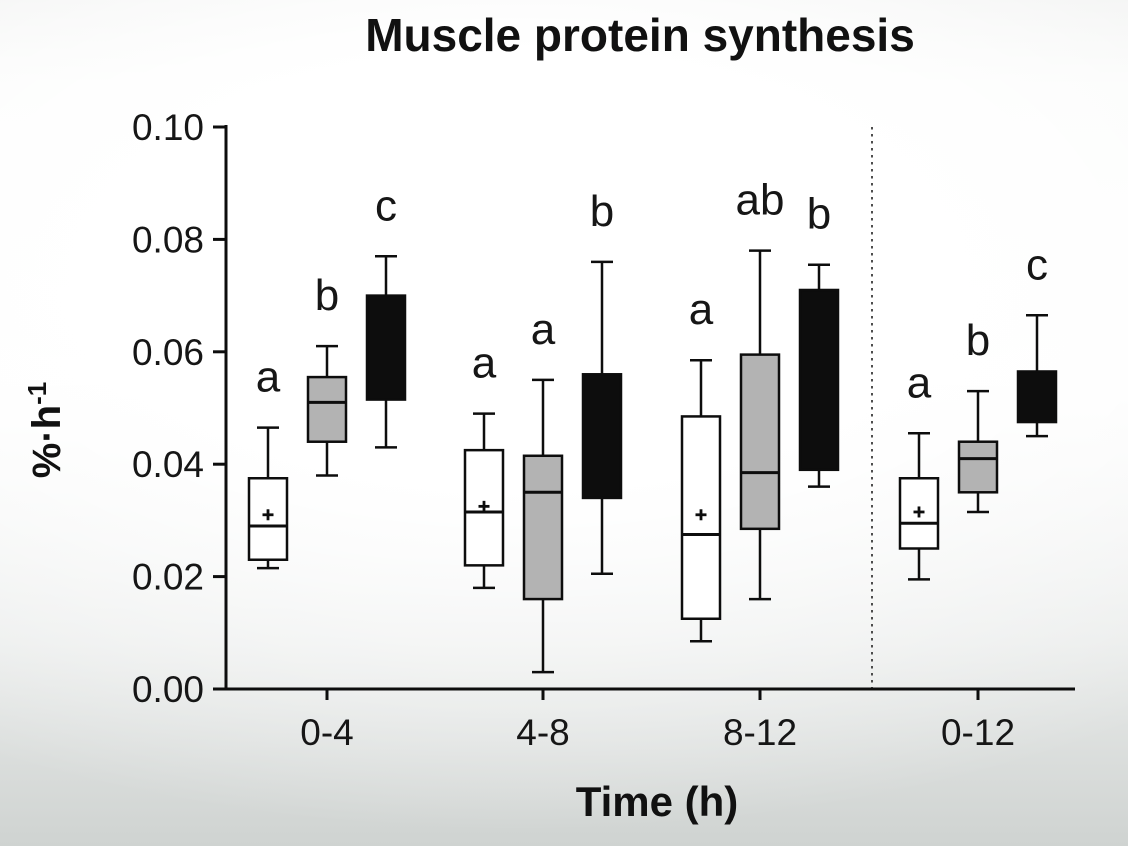 The image size is (1128, 846). I want to click on significance-letter: ab, so click(760, 200).